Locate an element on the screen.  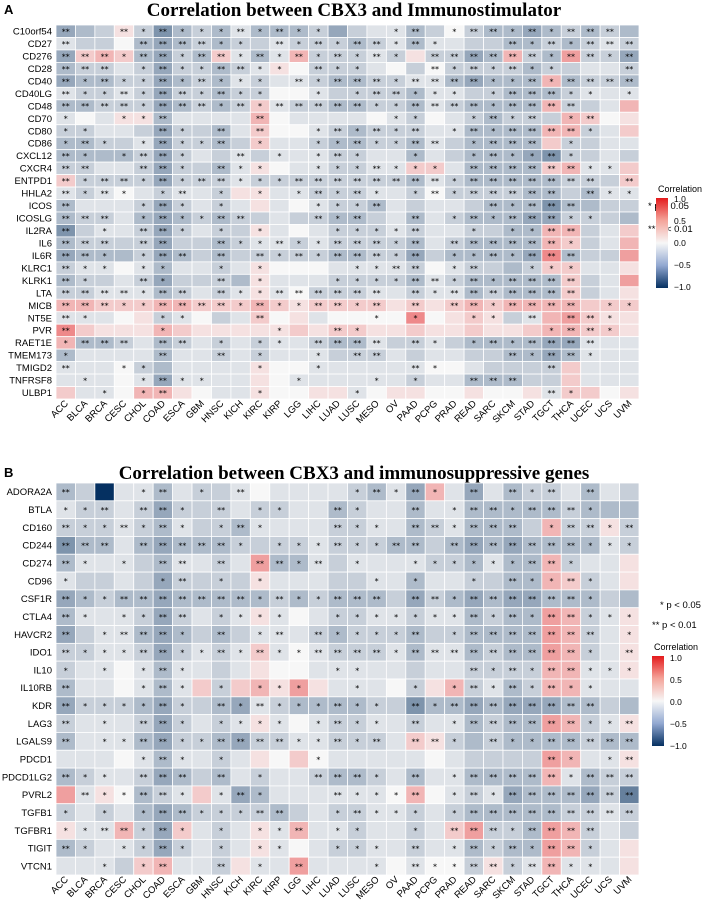
significance-mark-VTCN1-BRCA: * is located at coordinates (105, 866).